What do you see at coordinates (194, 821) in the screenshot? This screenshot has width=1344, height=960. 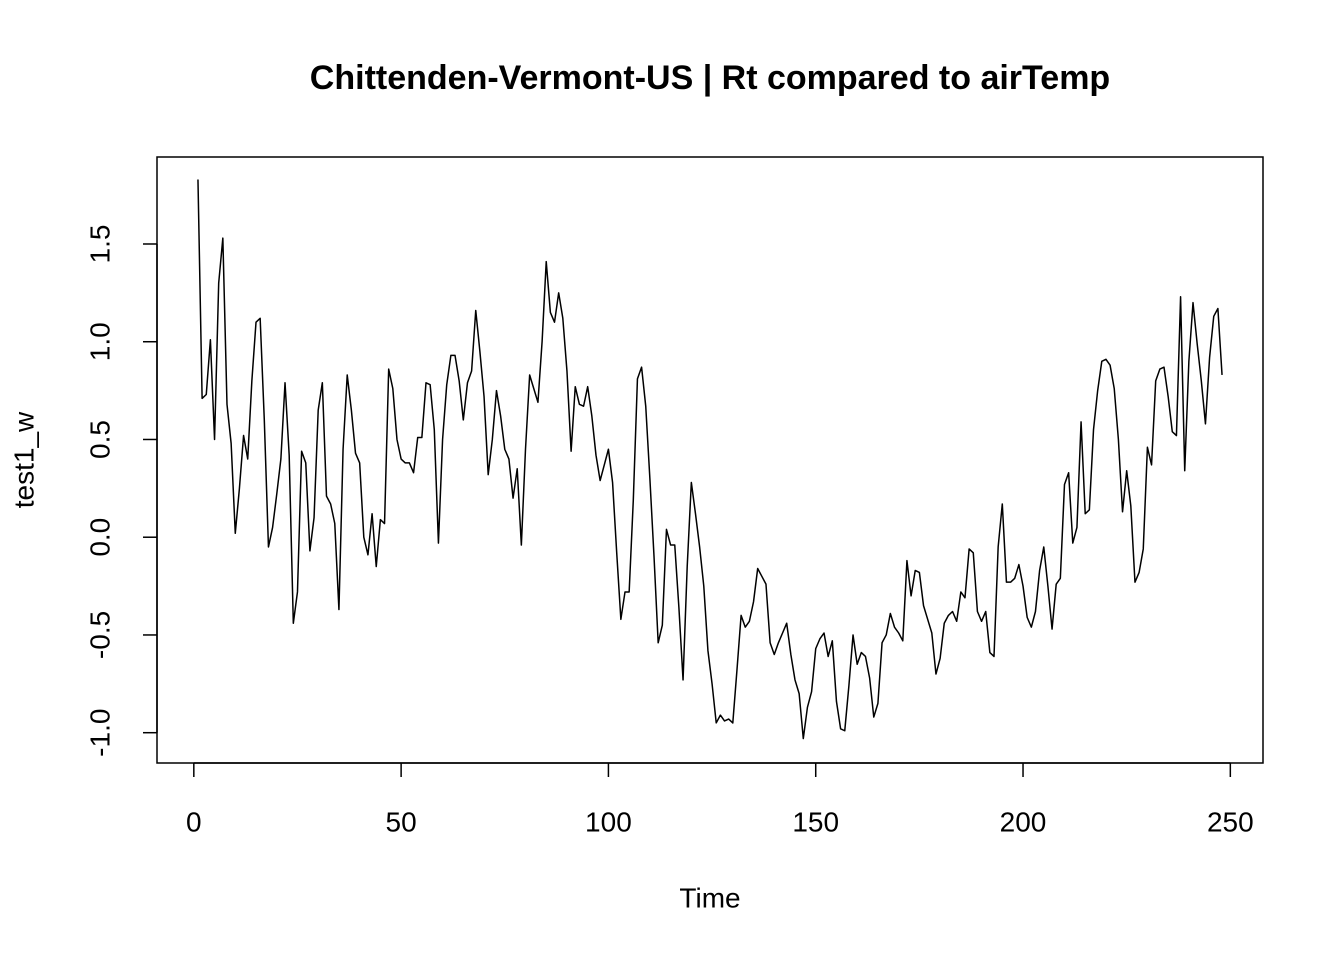 I see `x-tick-label: 0` at bounding box center [194, 821].